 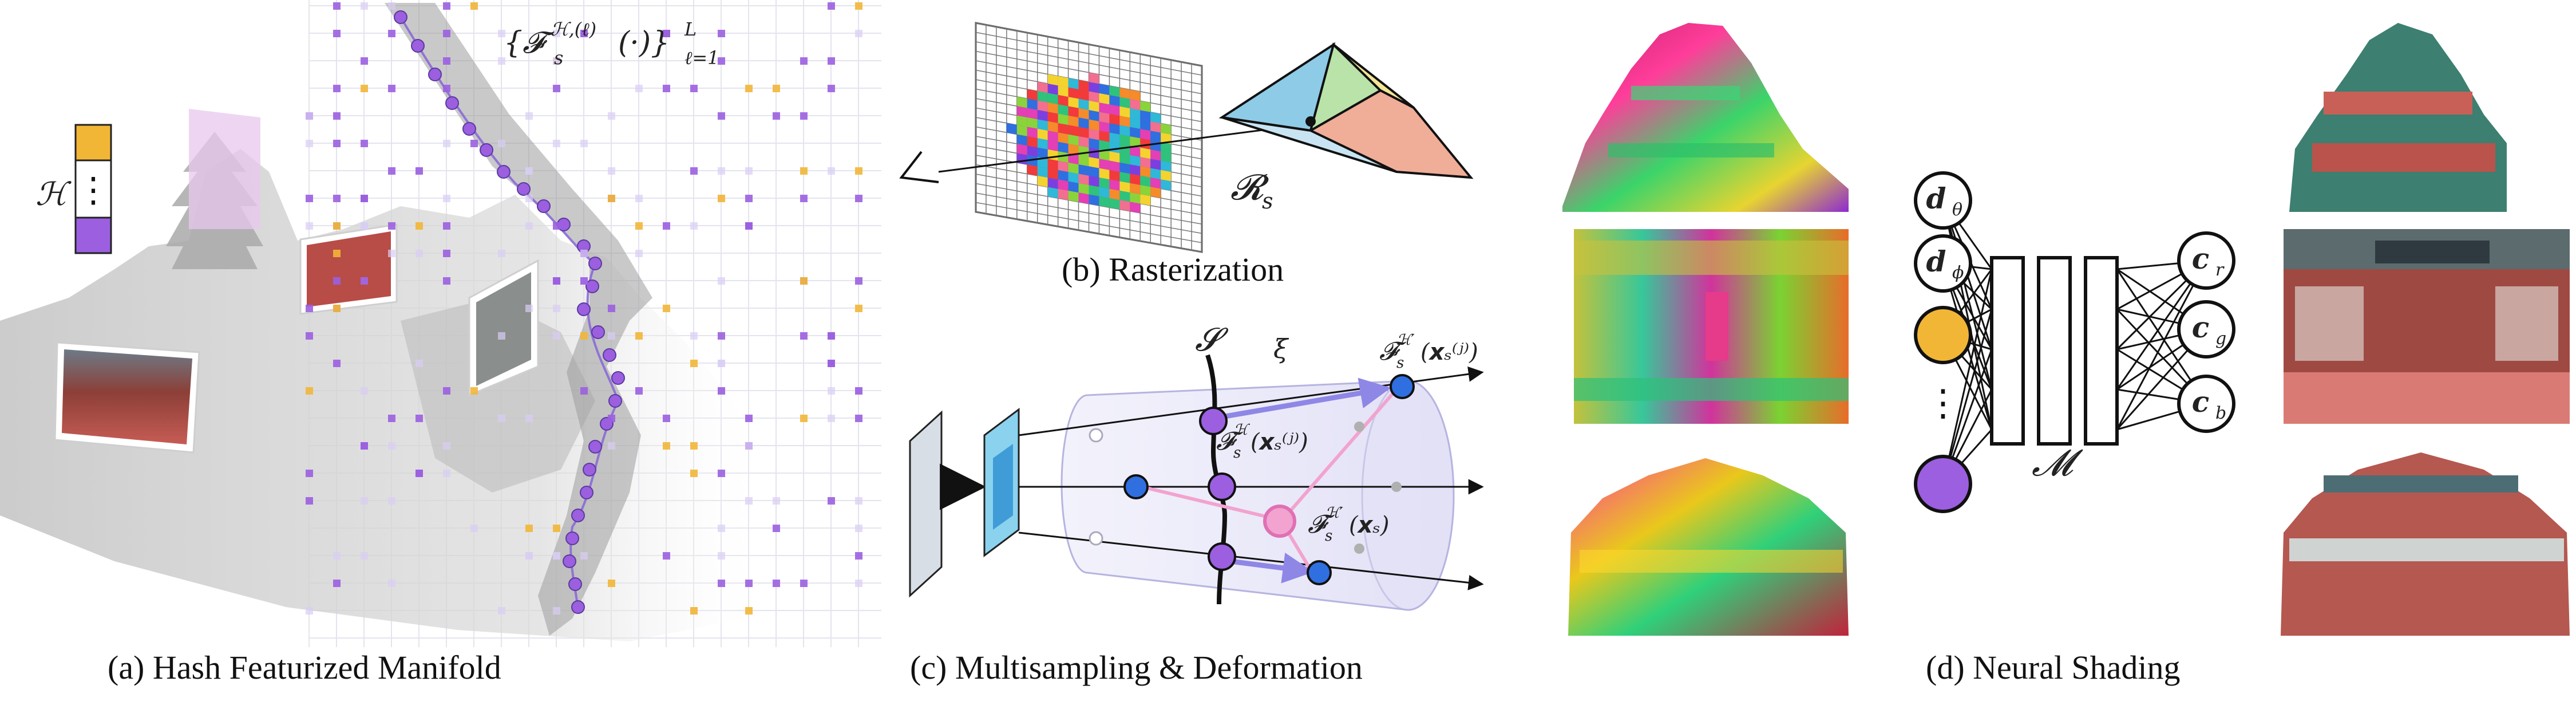 I want to click on purple-node-low, so click(x=1222, y=556).